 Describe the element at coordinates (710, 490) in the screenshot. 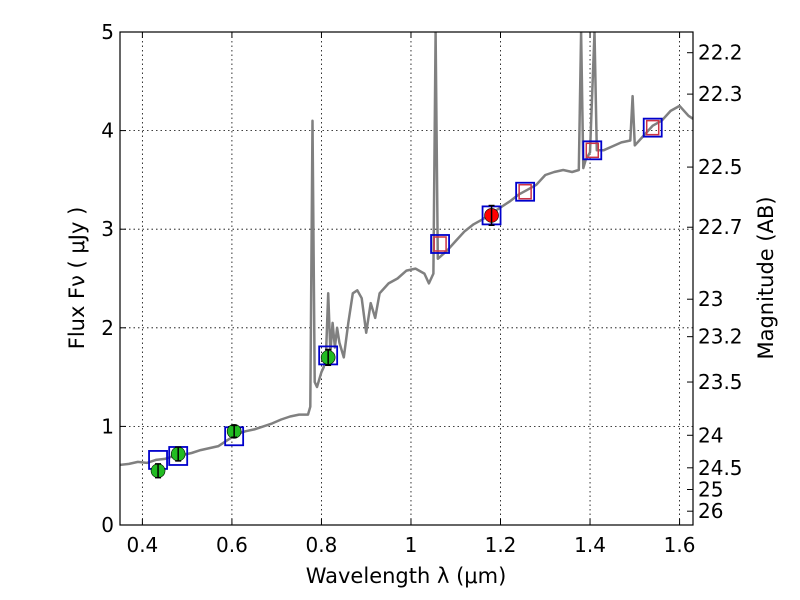

I see `y2-tick-label: 25` at that location.